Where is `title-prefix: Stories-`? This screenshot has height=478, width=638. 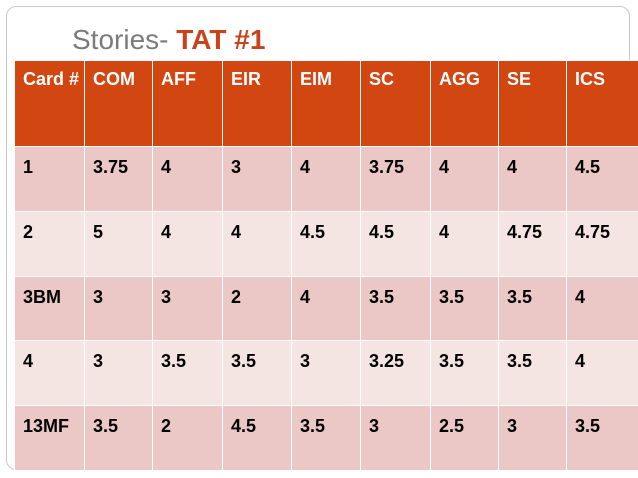 title-prefix: Stories- is located at coordinates (124, 39).